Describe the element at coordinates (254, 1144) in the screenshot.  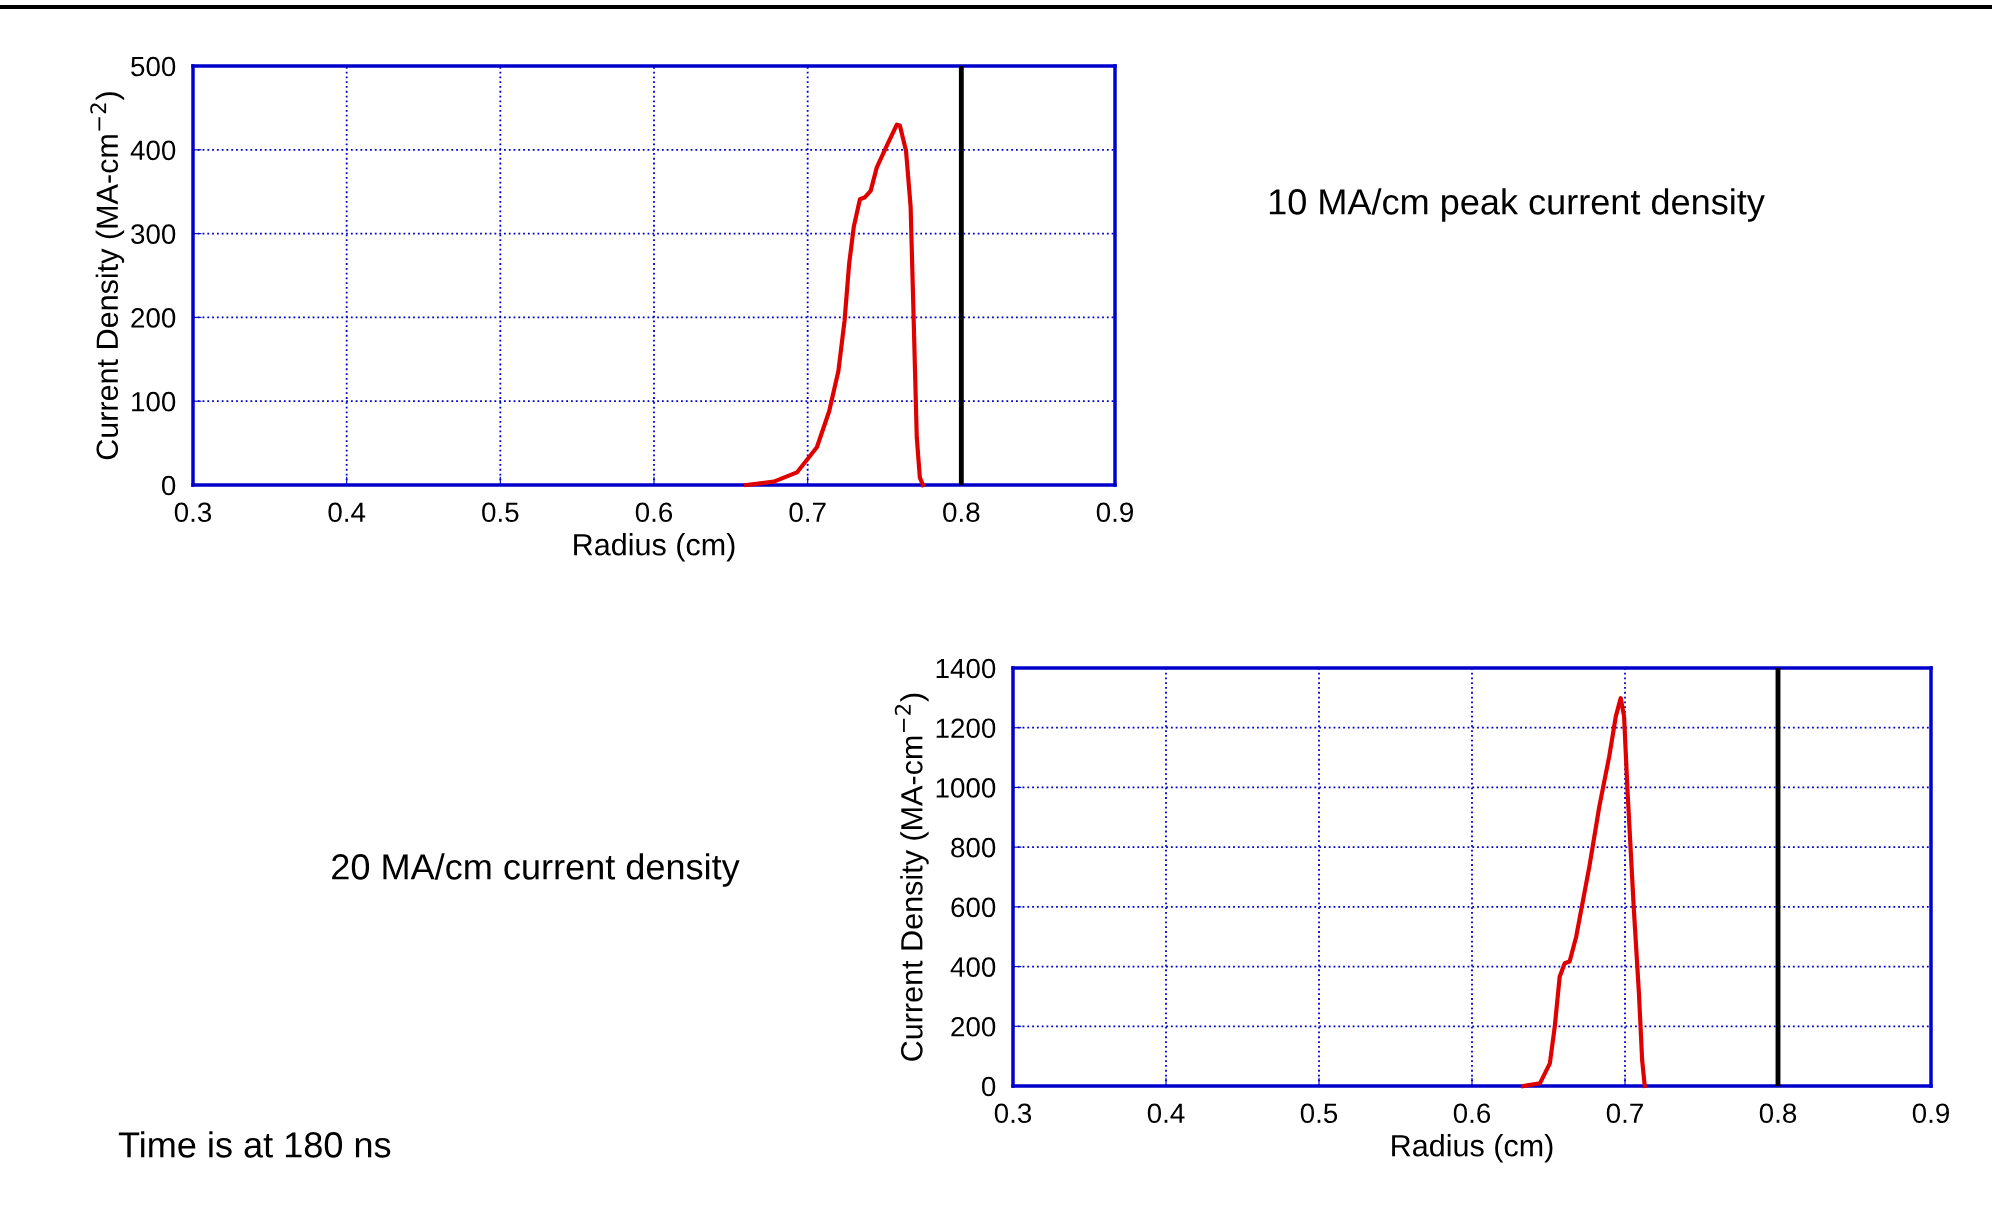
I see `text: Time is at 180 ns` at that location.